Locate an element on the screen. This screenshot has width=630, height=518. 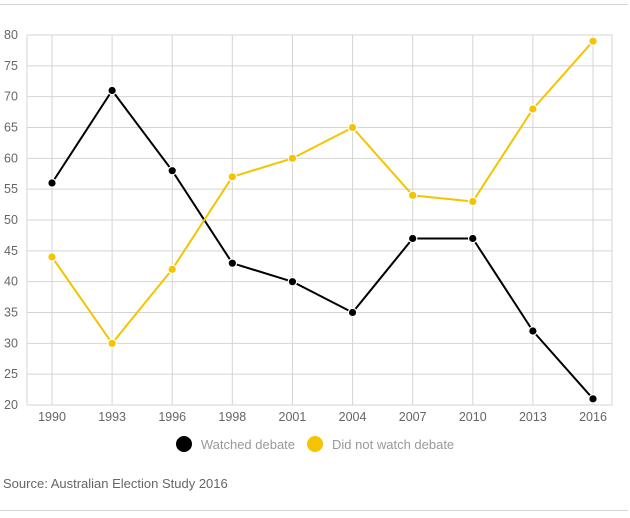
source-note: Source: Australian Election Study 2016 is located at coordinates (115, 483).